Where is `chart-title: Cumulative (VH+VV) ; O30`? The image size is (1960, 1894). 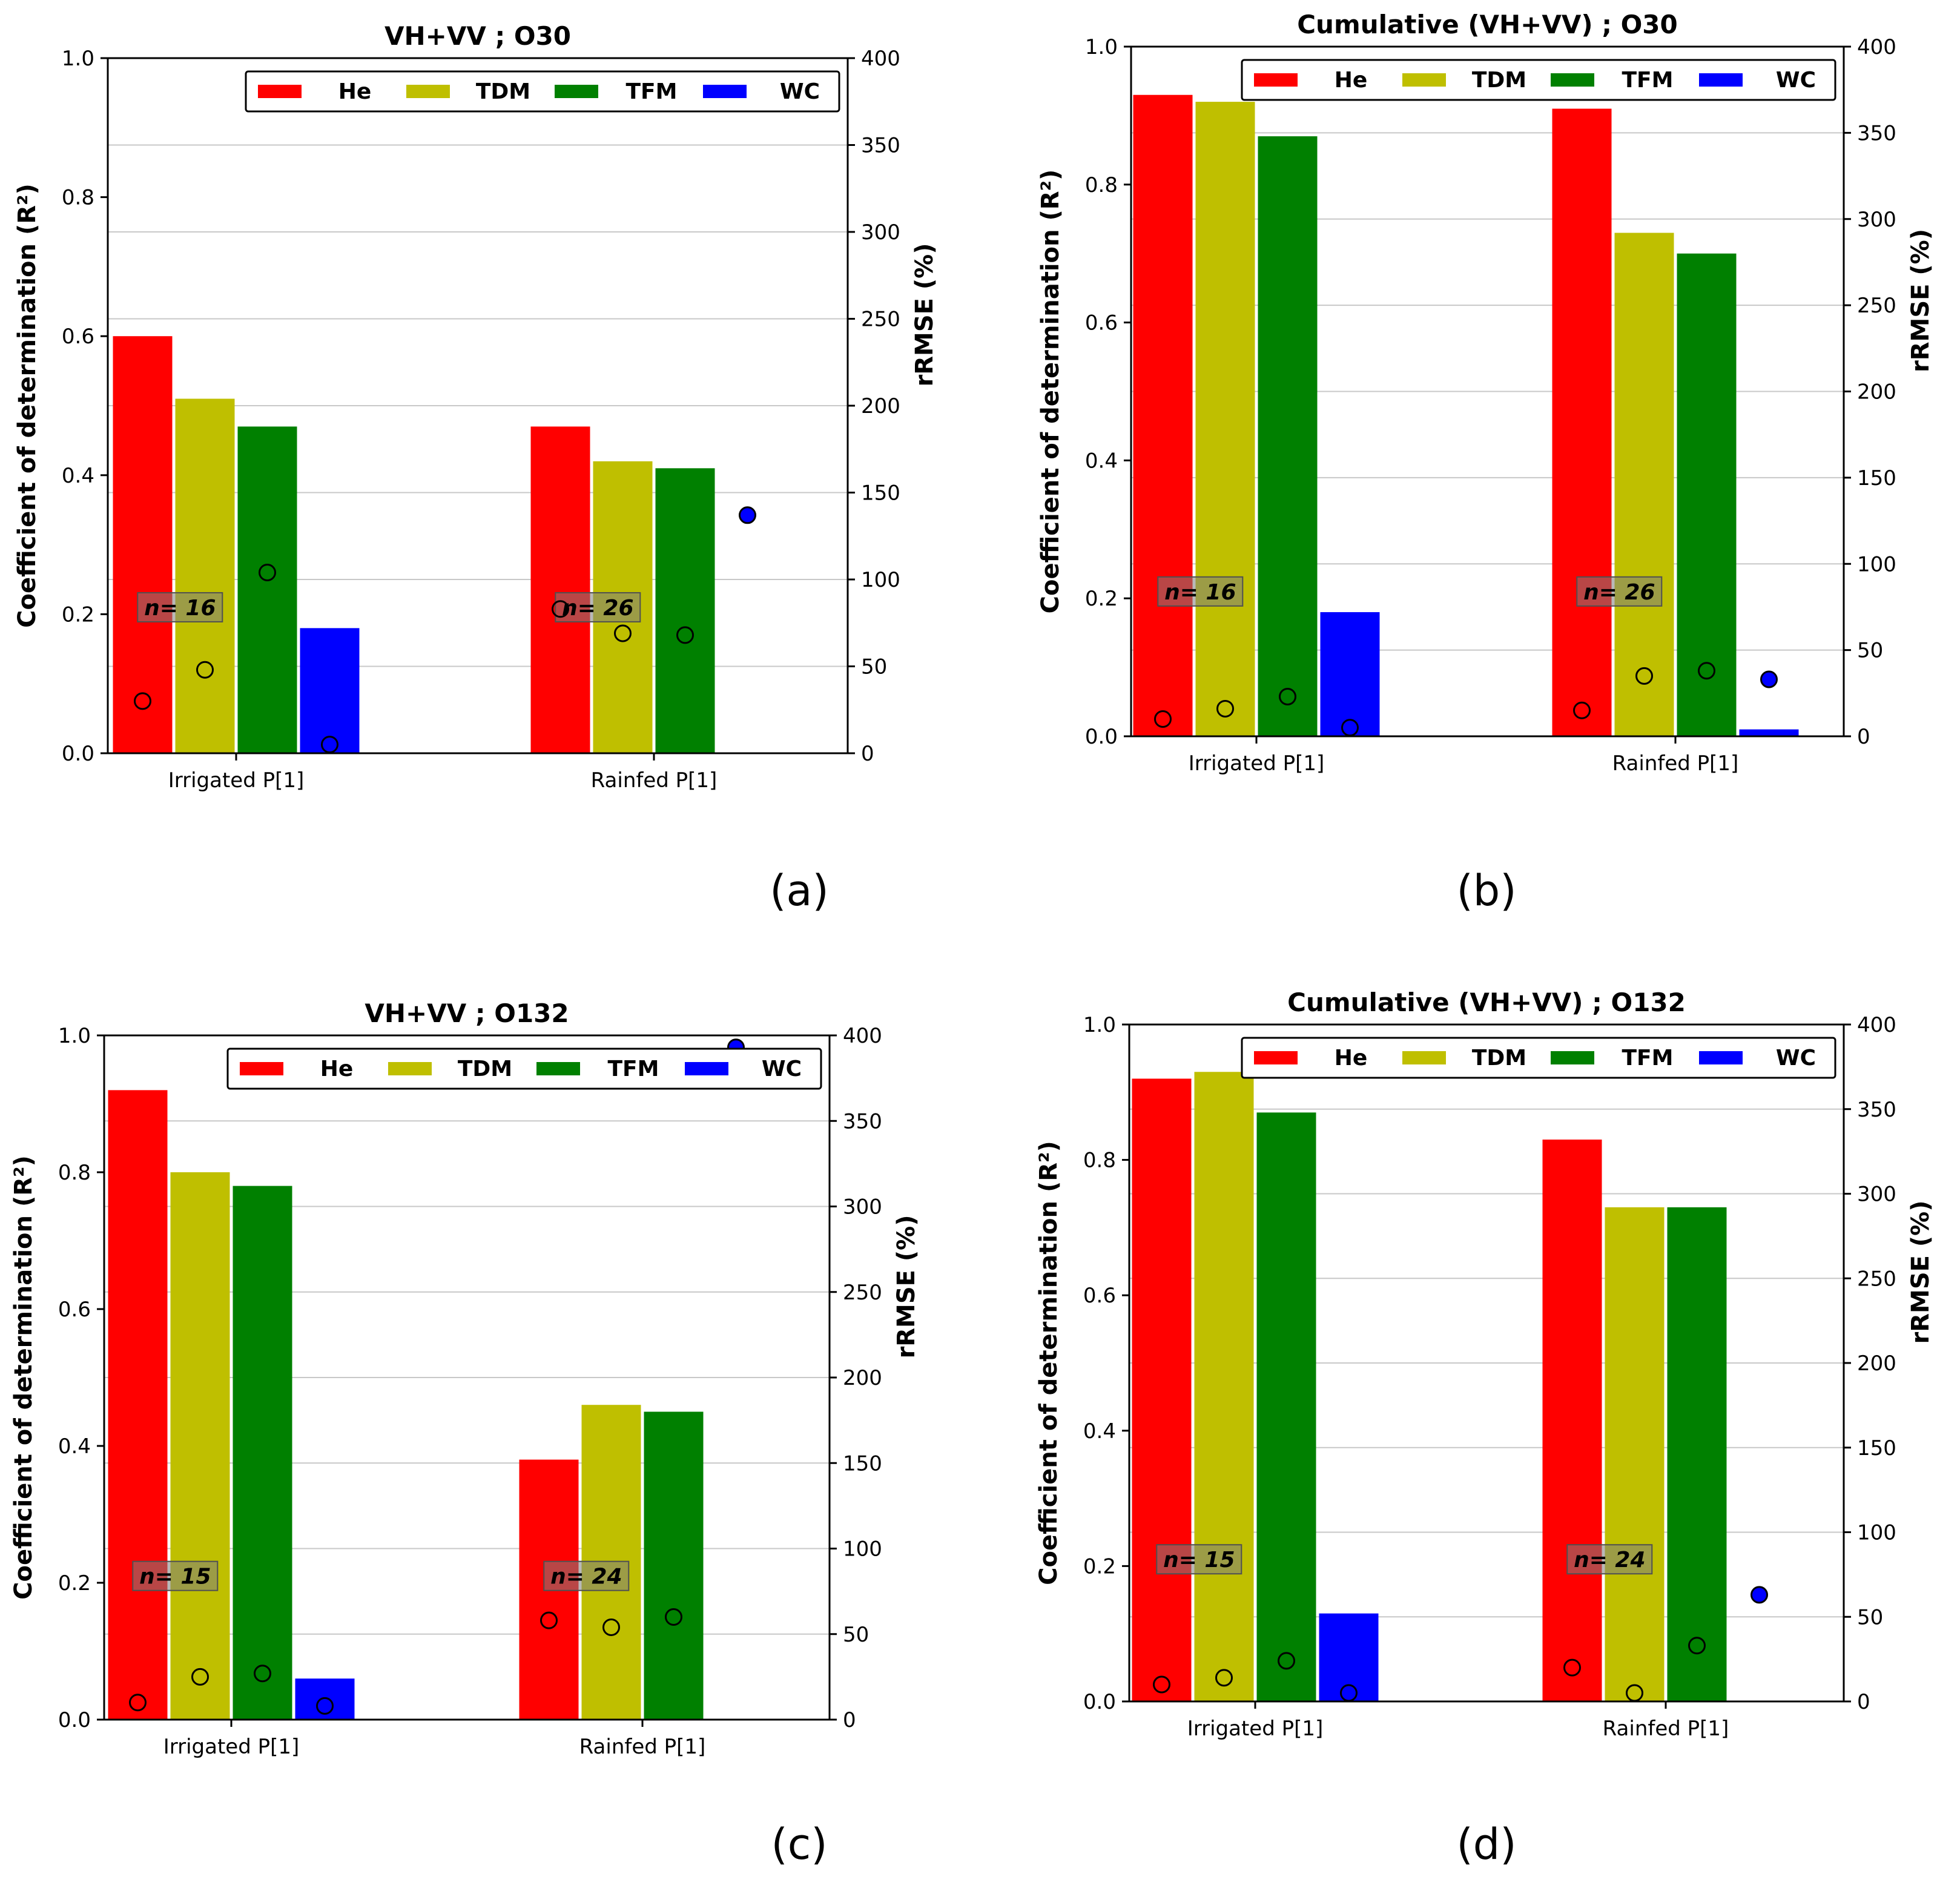
chart-title: Cumulative (VH+VV) ; O30 is located at coordinates (1488, 24).